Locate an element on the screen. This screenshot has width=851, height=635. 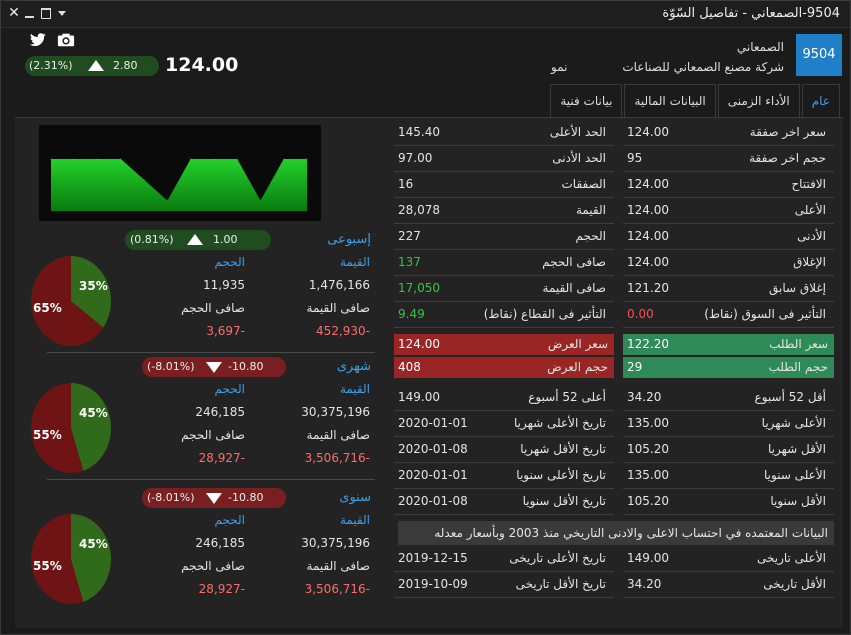
stock-full-name: شركة مصنع الصمعاني للصناعات is located at coordinates (703, 67).